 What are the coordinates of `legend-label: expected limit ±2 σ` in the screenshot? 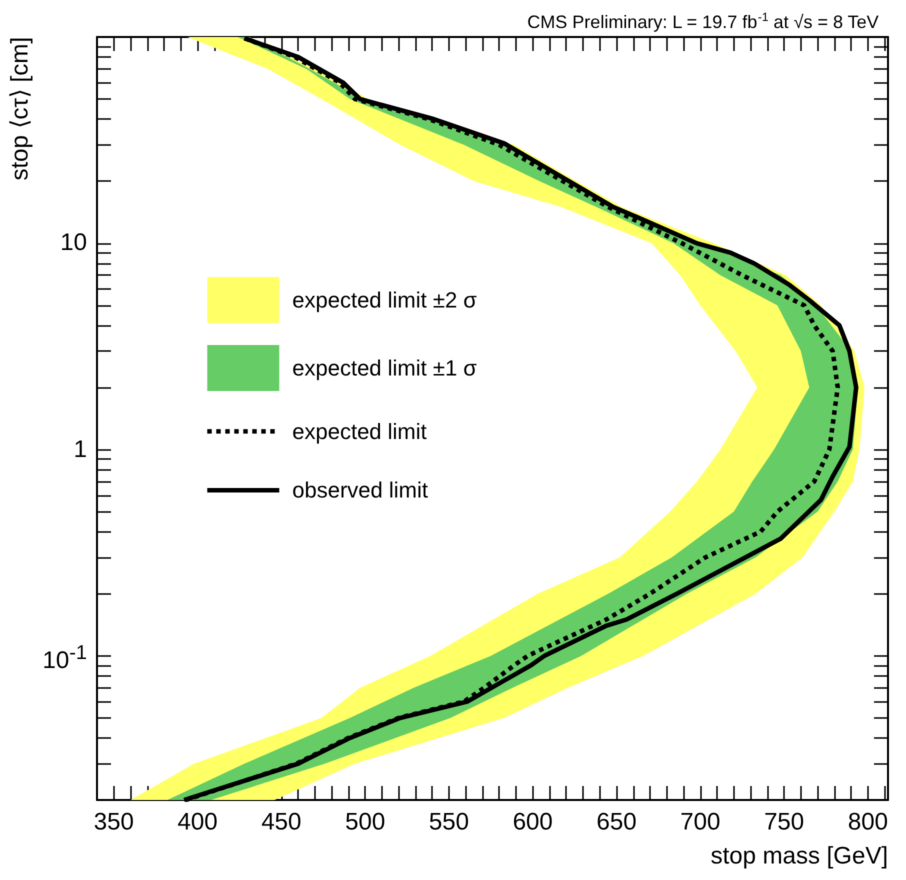 It's located at (385, 300).